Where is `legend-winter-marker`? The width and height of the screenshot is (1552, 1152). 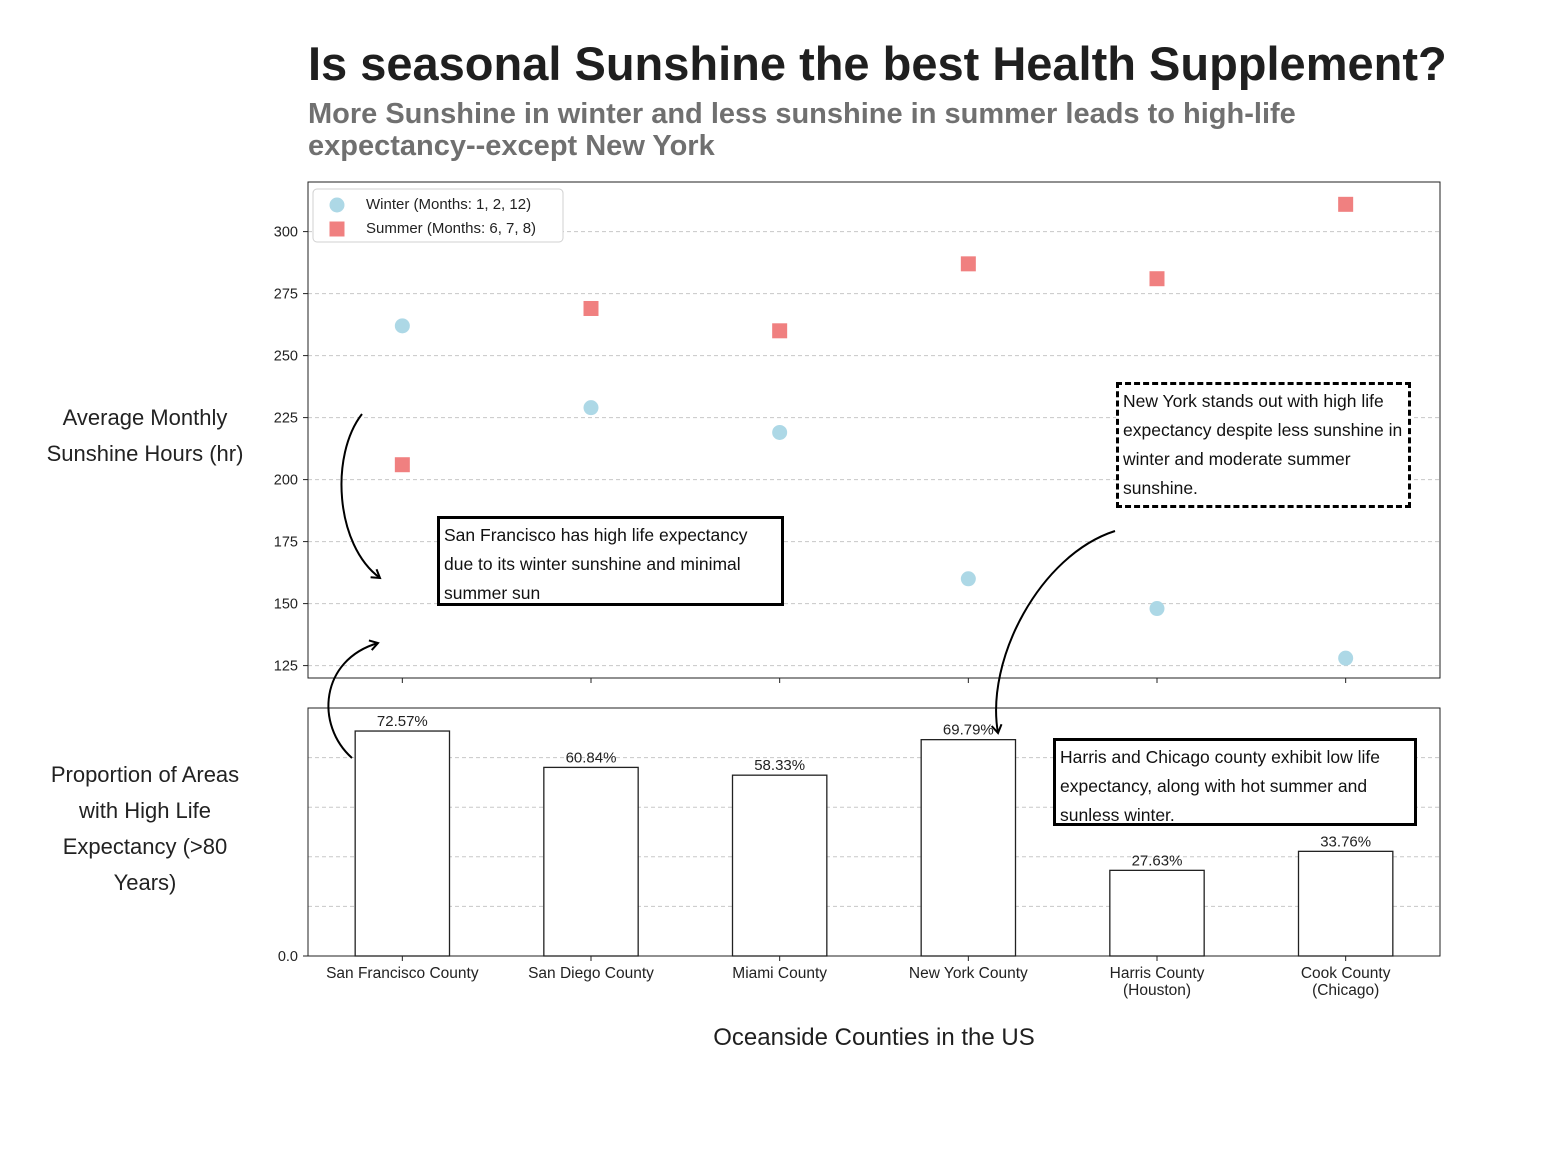
legend-winter-marker is located at coordinates (337, 205).